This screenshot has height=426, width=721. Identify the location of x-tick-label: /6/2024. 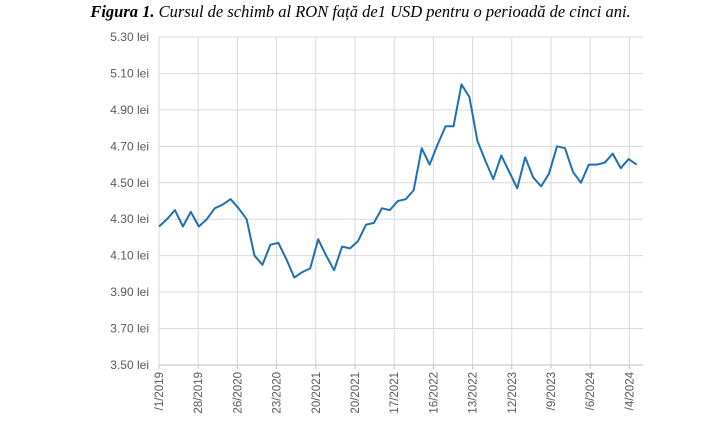
(591, 390).